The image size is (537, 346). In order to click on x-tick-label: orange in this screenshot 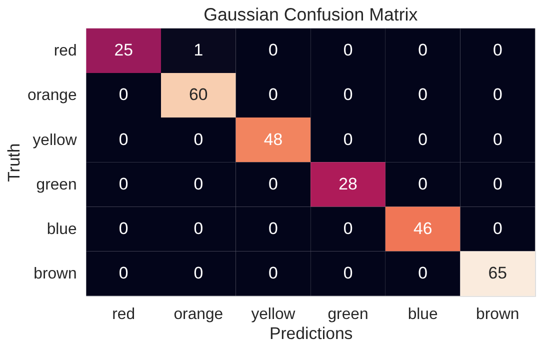, I will do `click(199, 315)`.